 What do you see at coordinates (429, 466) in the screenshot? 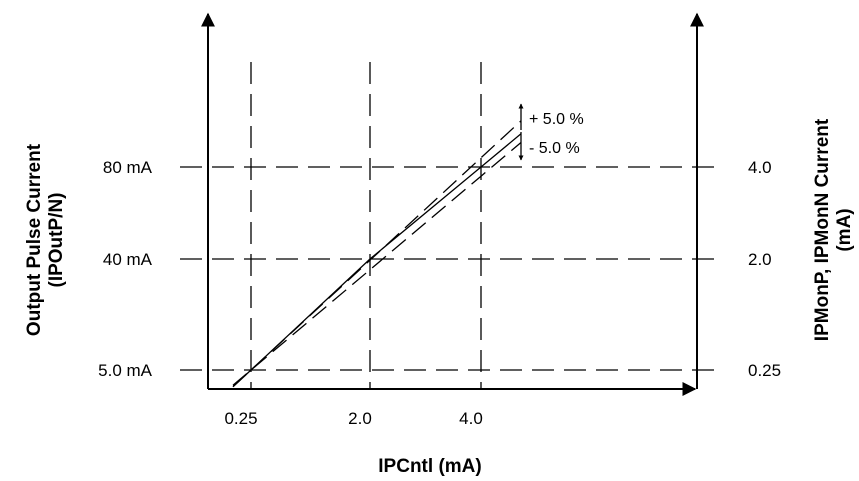
I see `x-axis-title: IPCntl (mA)` at bounding box center [429, 466].